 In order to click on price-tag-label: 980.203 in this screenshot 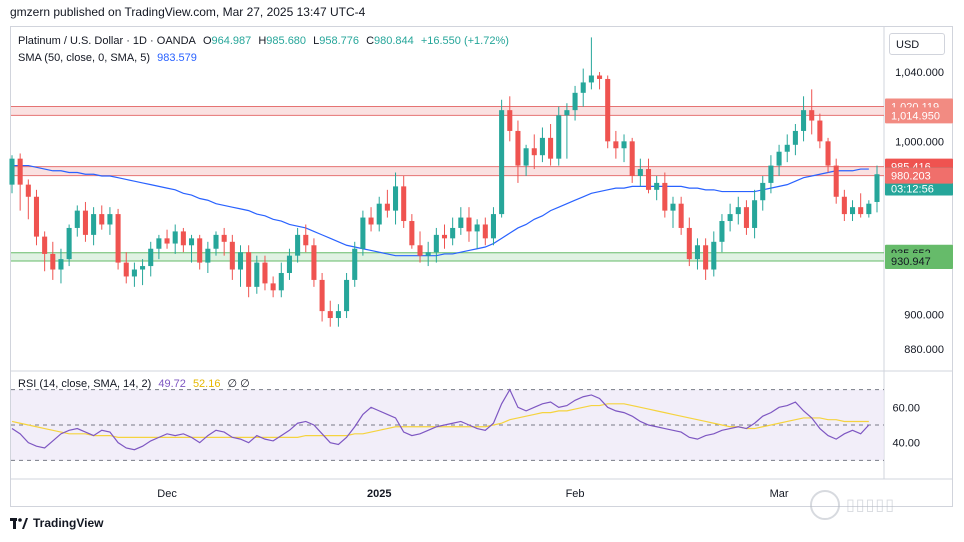, I will do `click(911, 177)`.